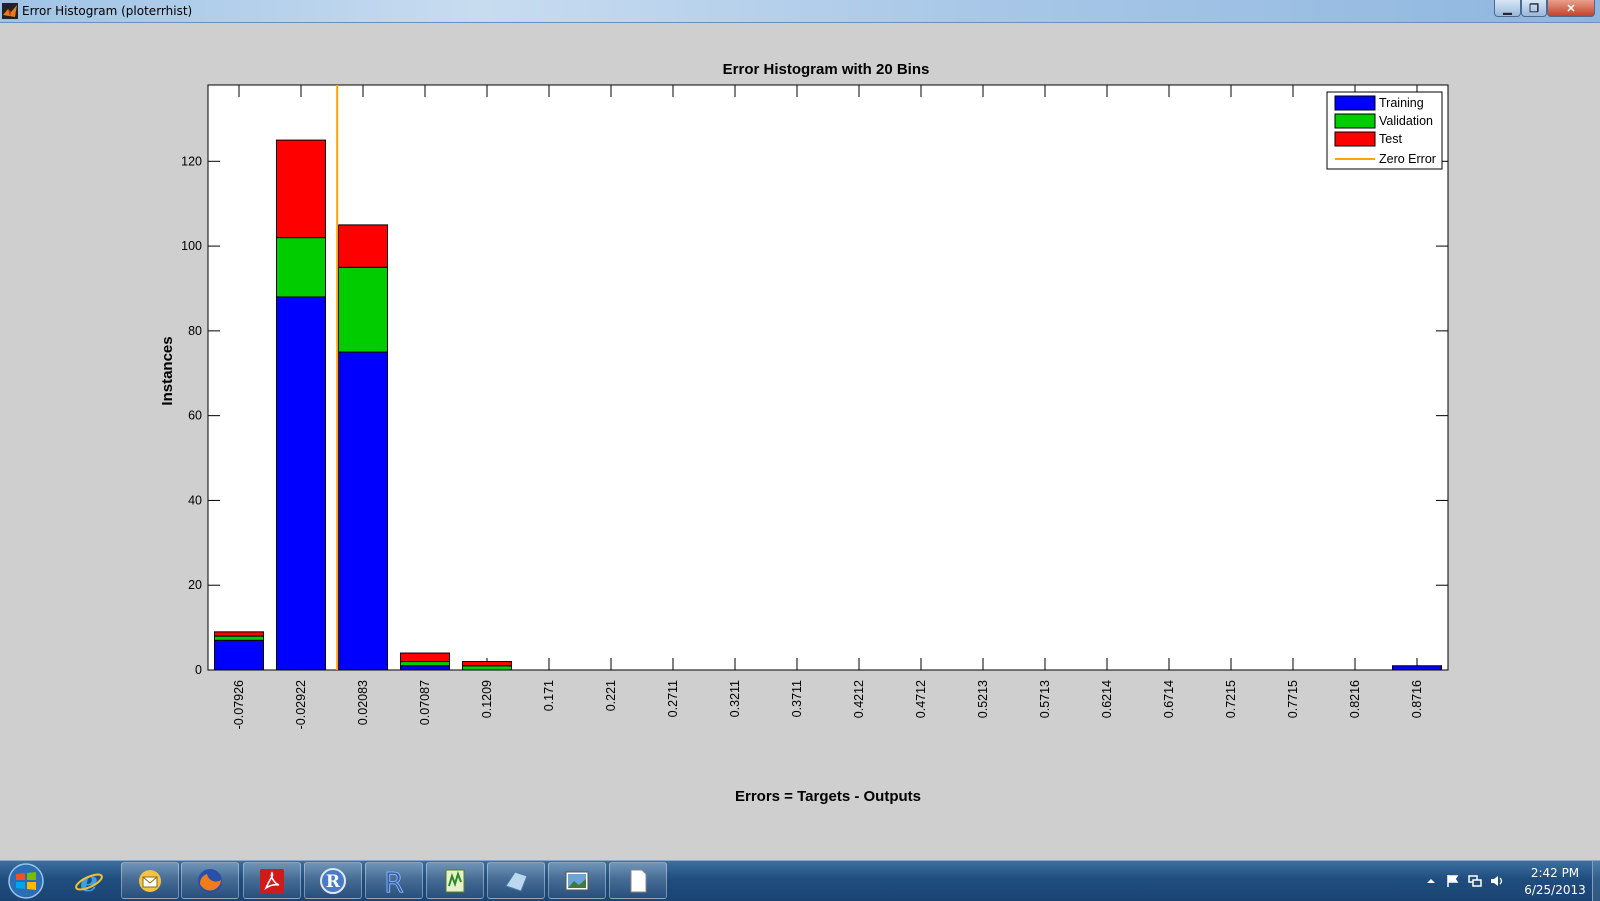 This screenshot has width=1600, height=901. I want to click on start-button, so click(26, 881).